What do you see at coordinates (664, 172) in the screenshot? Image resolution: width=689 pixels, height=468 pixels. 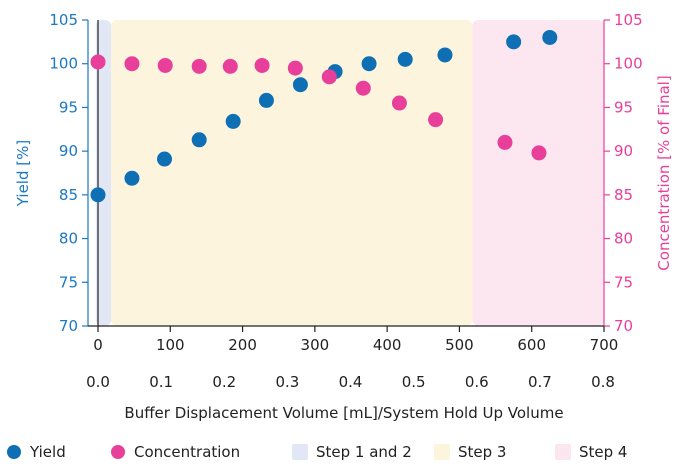 I see `y-axis-label-right: Concentration [% of Final]` at bounding box center [664, 172].